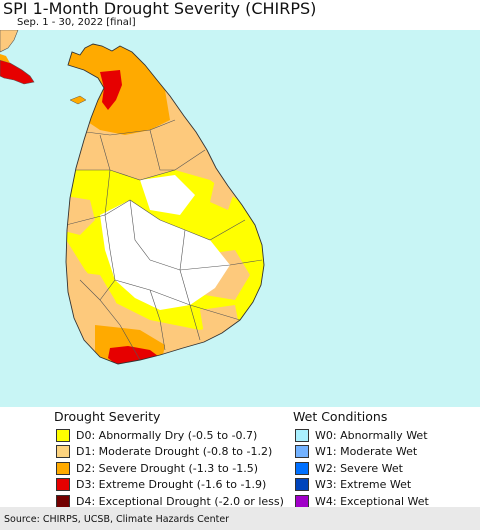 Image resolution: width=480 pixels, height=530 pixels. I want to click on legend-item-d1: D1: Moderate Drought (-0.8 to -1.2), so click(170, 452).